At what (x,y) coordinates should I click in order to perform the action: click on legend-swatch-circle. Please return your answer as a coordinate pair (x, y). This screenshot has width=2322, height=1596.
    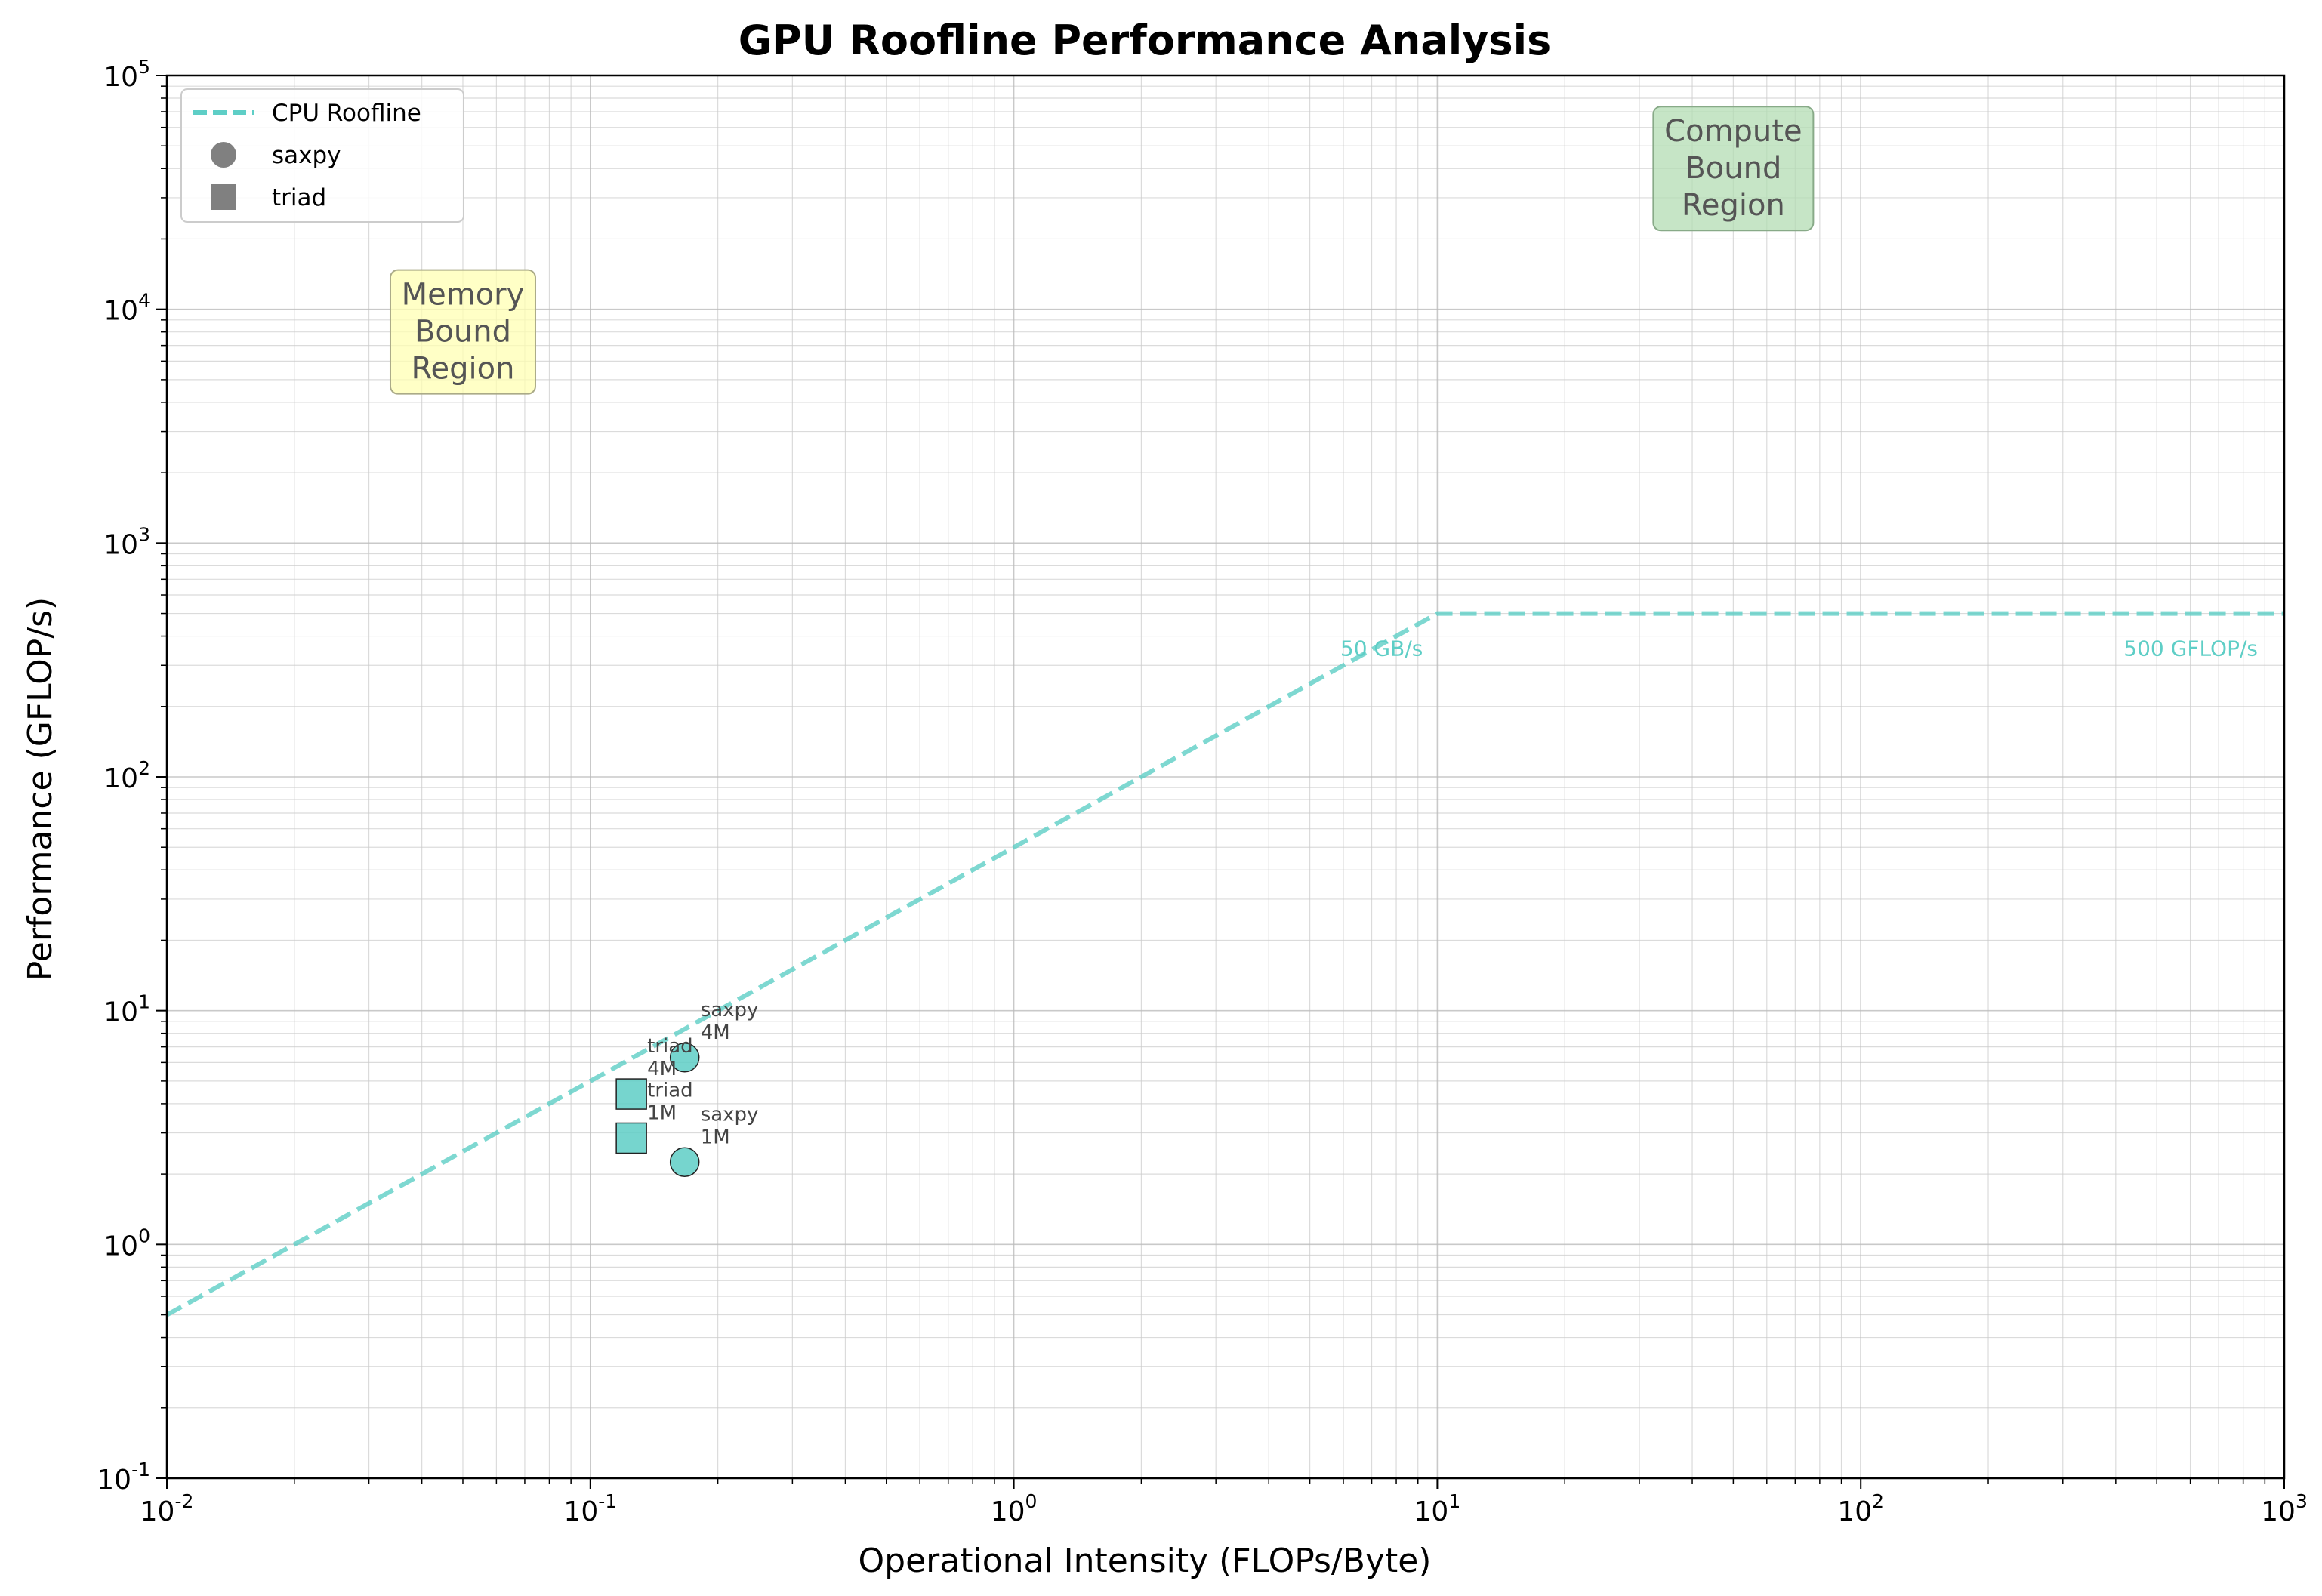
    Looking at the image, I should click on (223, 155).